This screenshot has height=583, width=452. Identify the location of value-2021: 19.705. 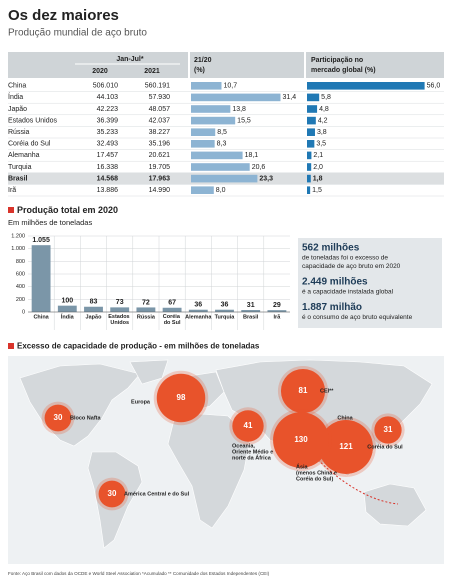
(160, 167).